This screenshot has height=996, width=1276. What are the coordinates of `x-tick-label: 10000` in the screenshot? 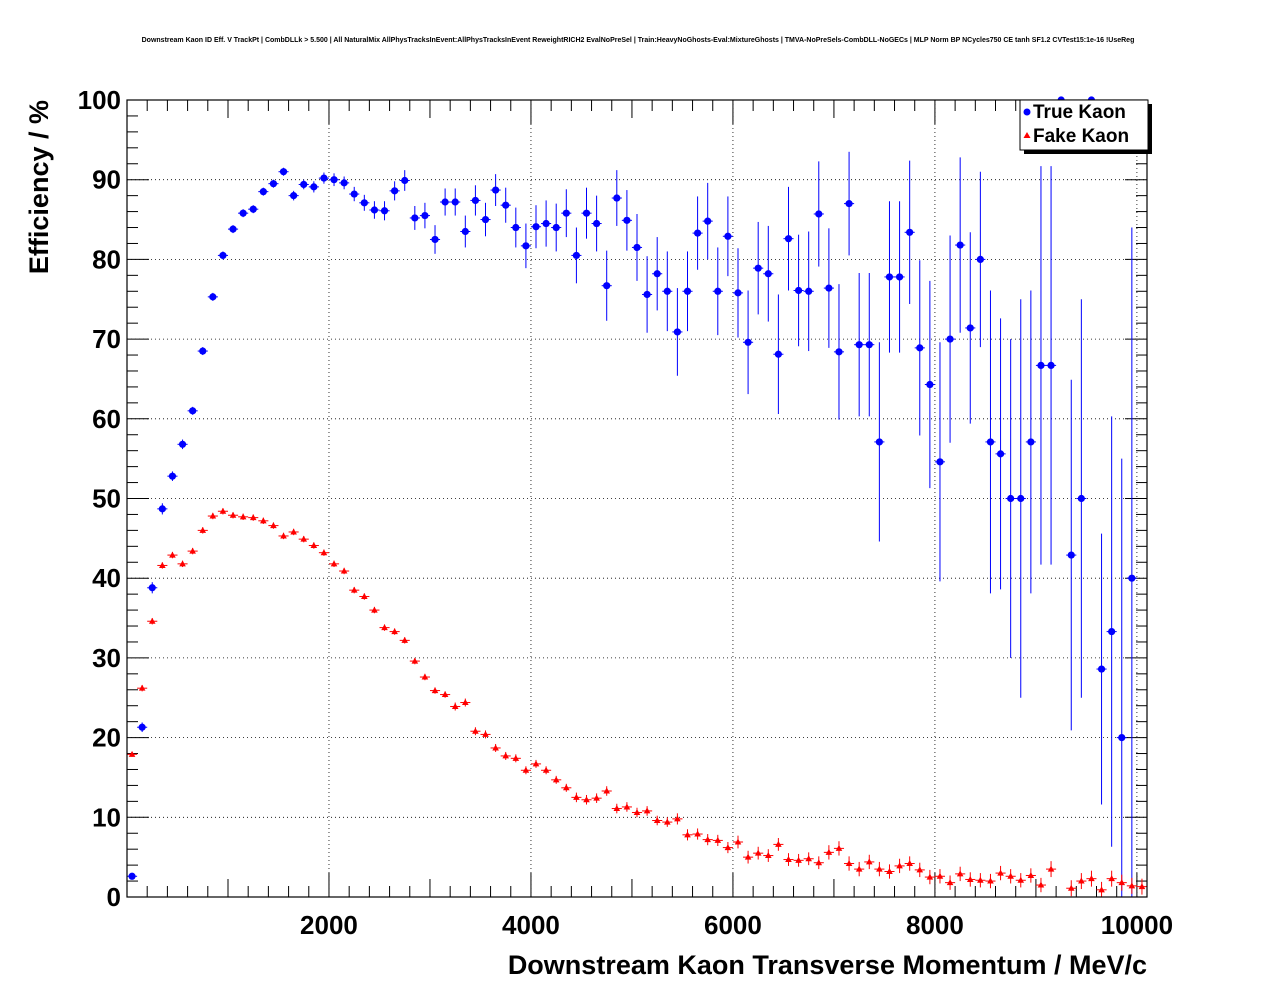 It's located at (1137, 925).